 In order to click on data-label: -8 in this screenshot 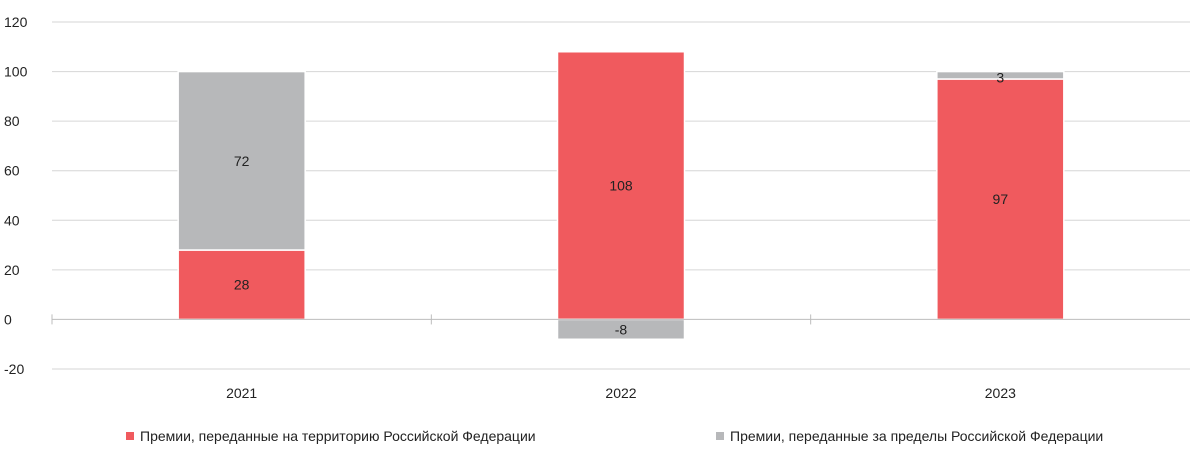, I will do `click(621, 329)`.